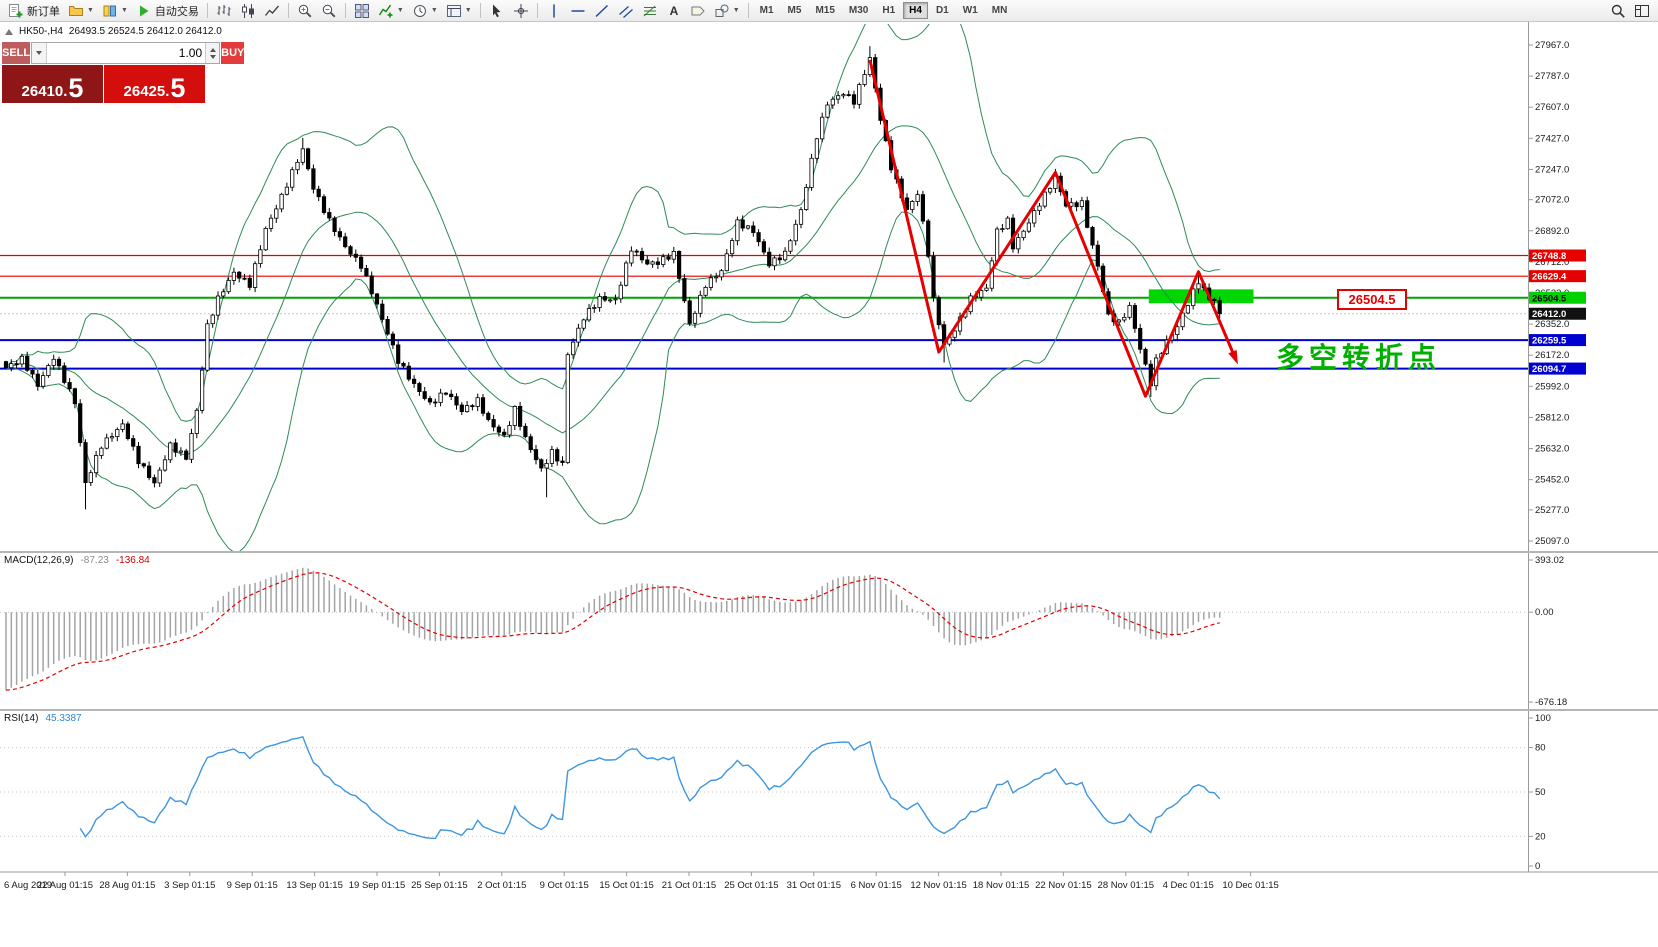 This screenshot has width=1658, height=947. I want to click on time-axis-label: 19 Sep 01:15, so click(377, 885).